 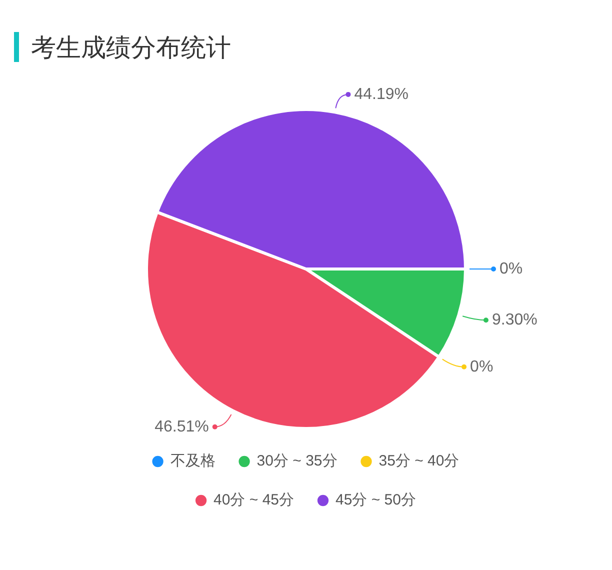 What do you see at coordinates (131, 48) in the screenshot?
I see `chart-title: 考生成绩分布统计` at bounding box center [131, 48].